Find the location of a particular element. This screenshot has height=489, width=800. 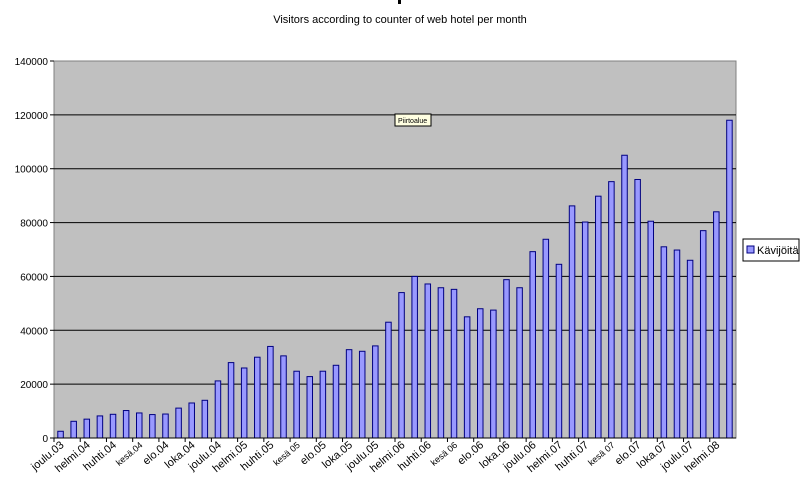

x-tick-label: kesä 06 is located at coordinates (444, 454).